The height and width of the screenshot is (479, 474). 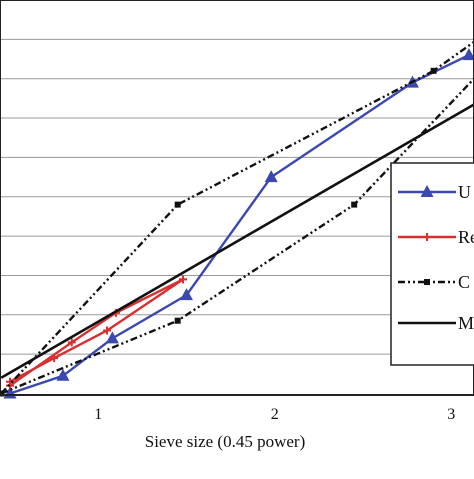 What do you see at coordinates (427, 282) in the screenshot?
I see `legend-marker-c` at bounding box center [427, 282].